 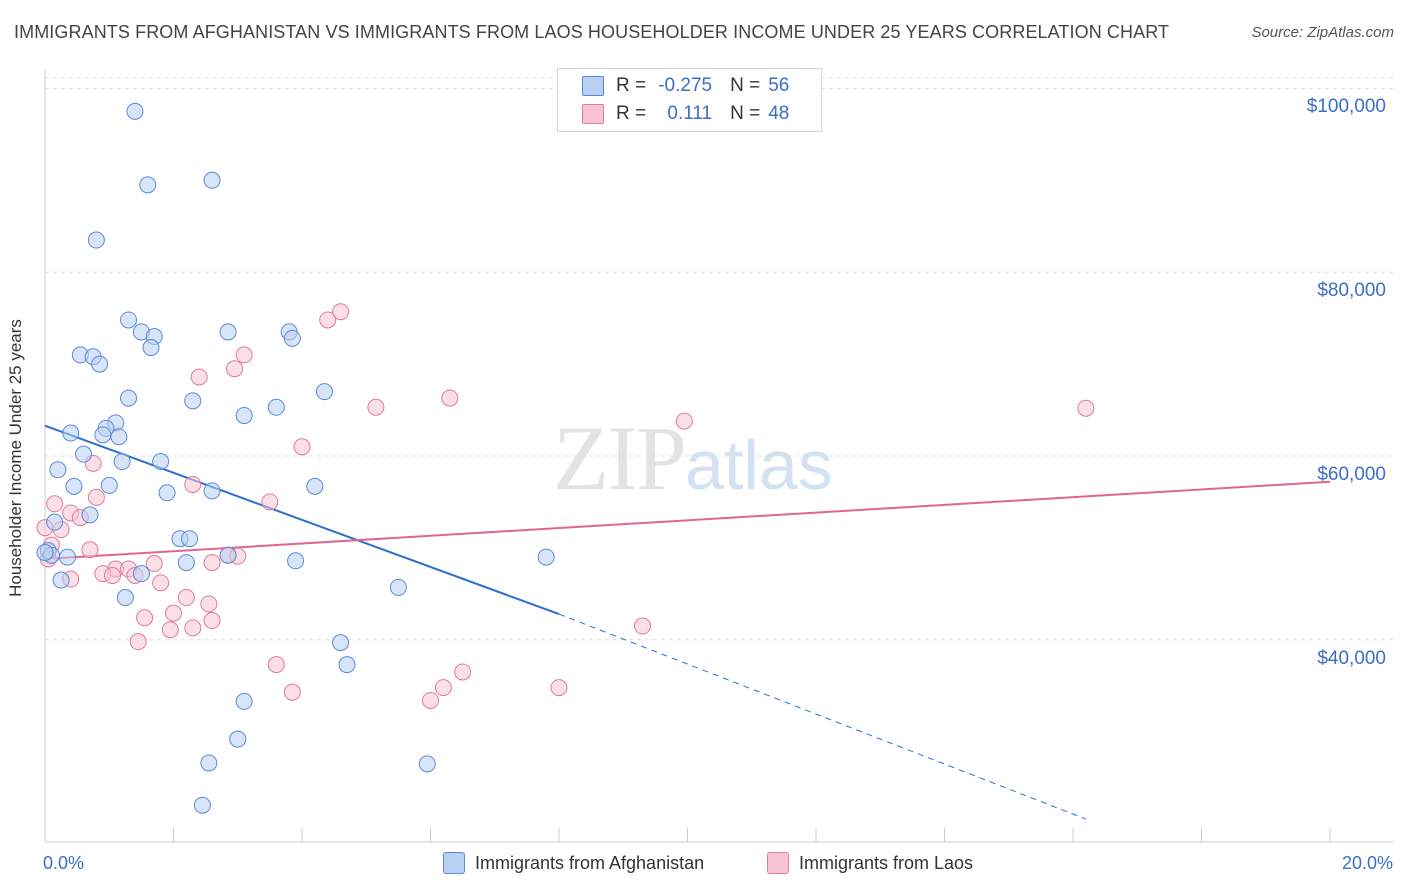 What do you see at coordinates (778, 863) in the screenshot?
I see `laos-legend-swatch` at bounding box center [778, 863].